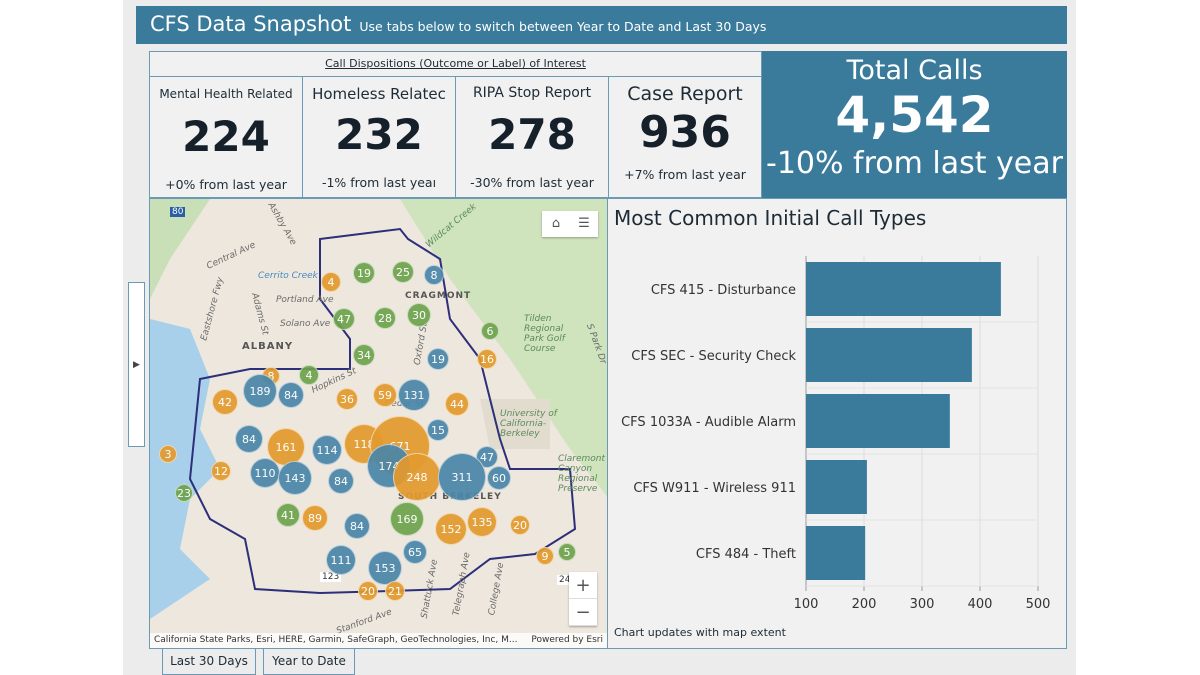 The image size is (1200, 675). I want to click on page-title: CFS Data Snapshot, so click(251, 24).